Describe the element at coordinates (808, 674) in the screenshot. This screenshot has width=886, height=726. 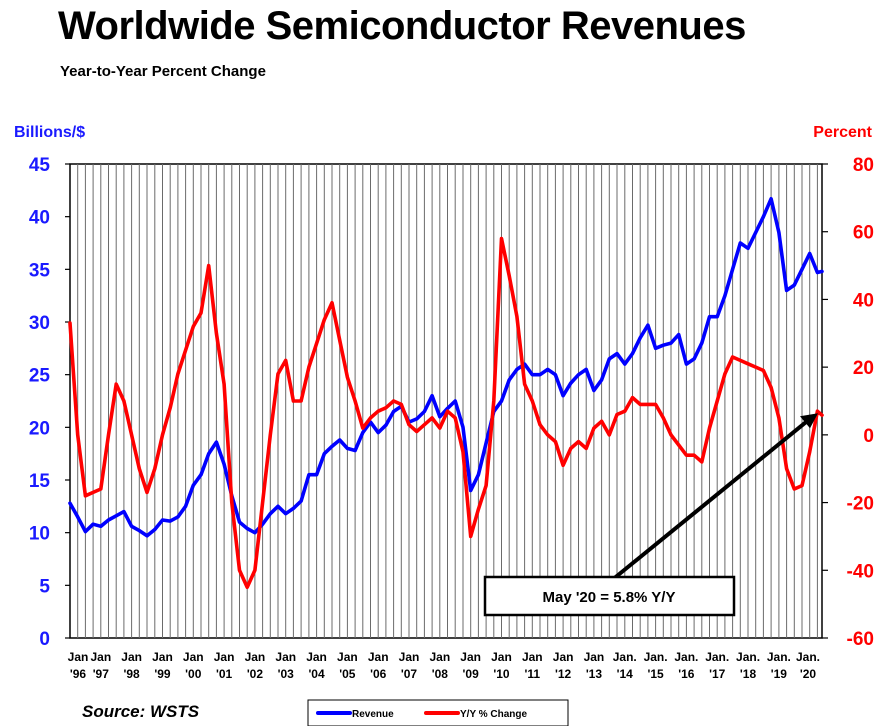
I see `x-tick-label: '20` at that location.